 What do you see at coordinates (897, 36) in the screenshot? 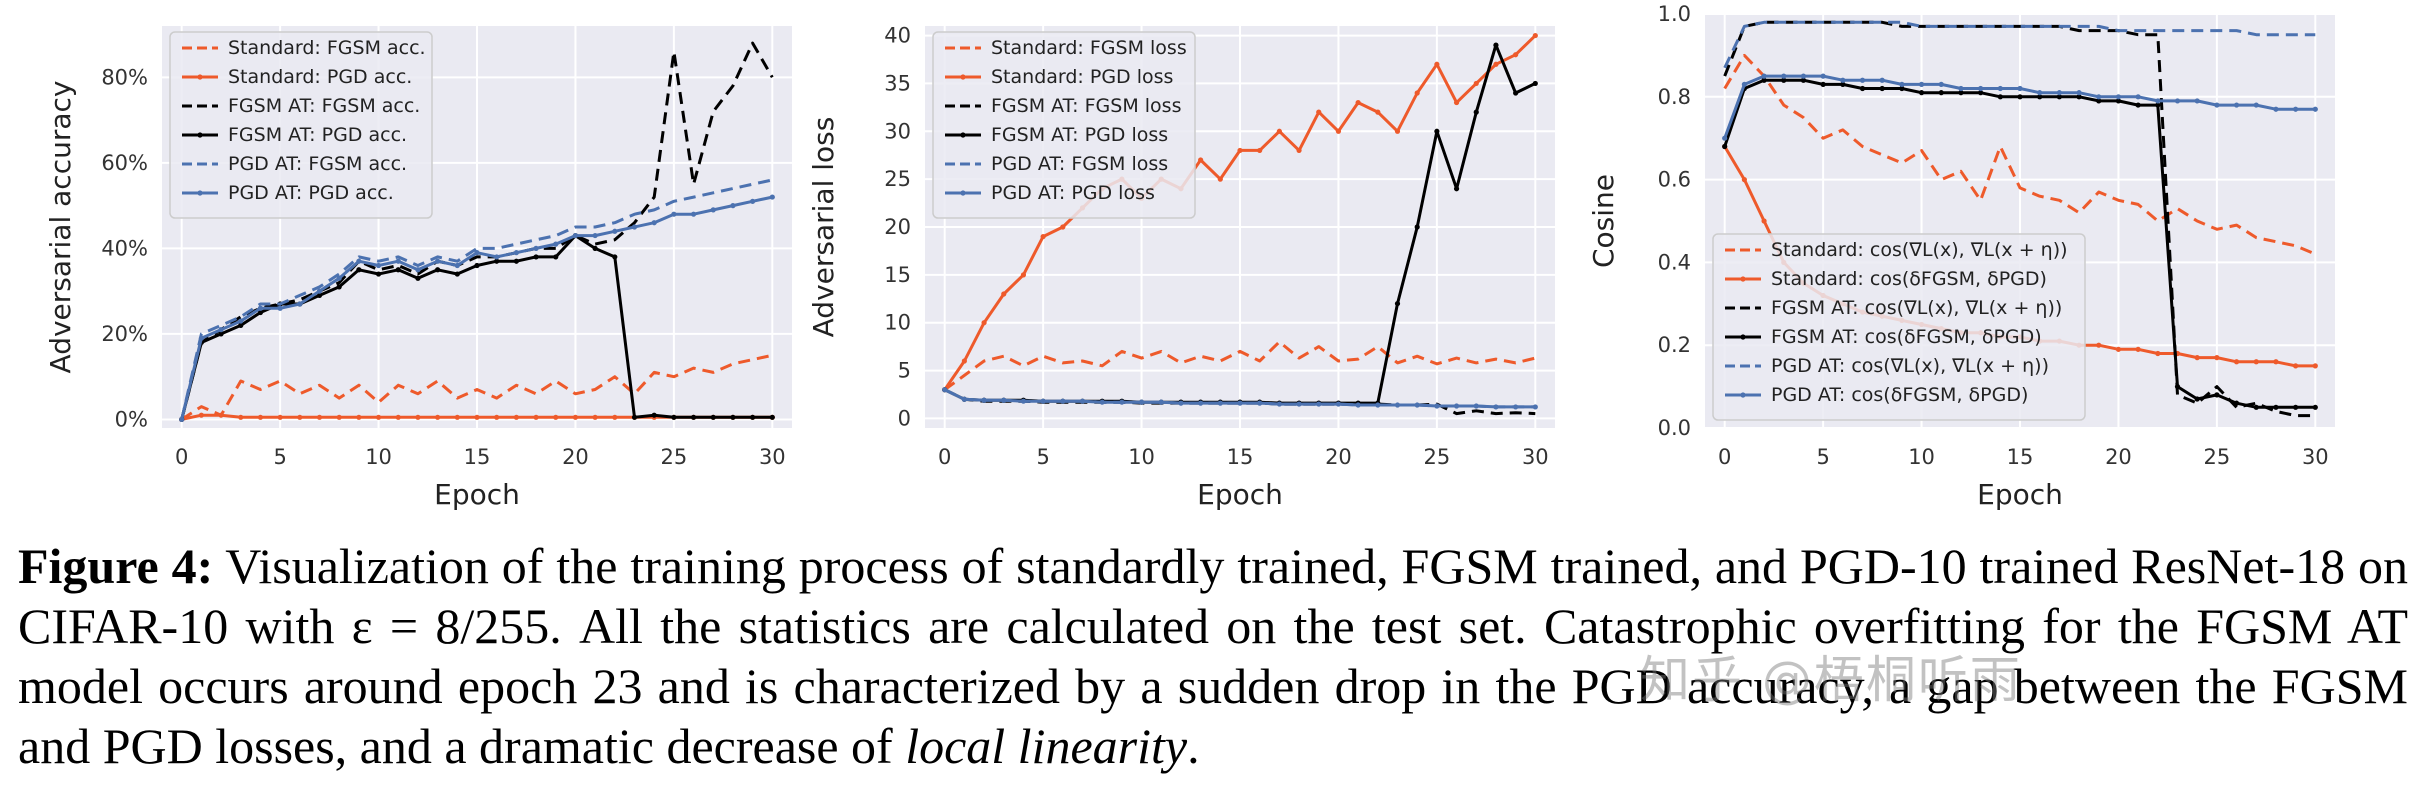
I see `y-tick-label: 40` at bounding box center [897, 36].